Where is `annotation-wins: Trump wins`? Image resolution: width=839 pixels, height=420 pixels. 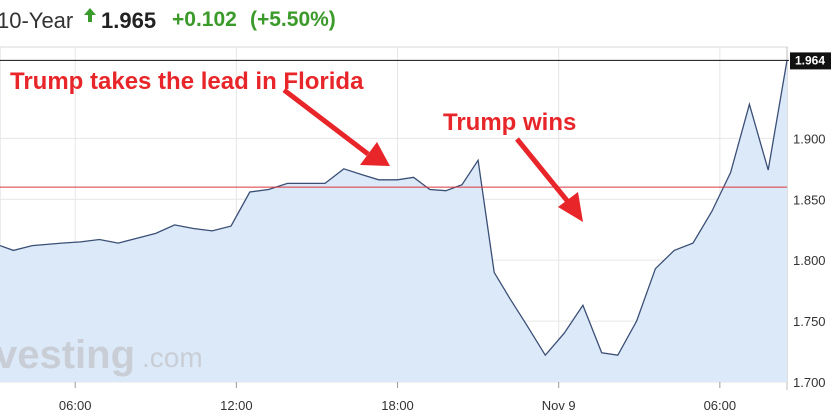
annotation-wins: Trump wins is located at coordinates (509, 122).